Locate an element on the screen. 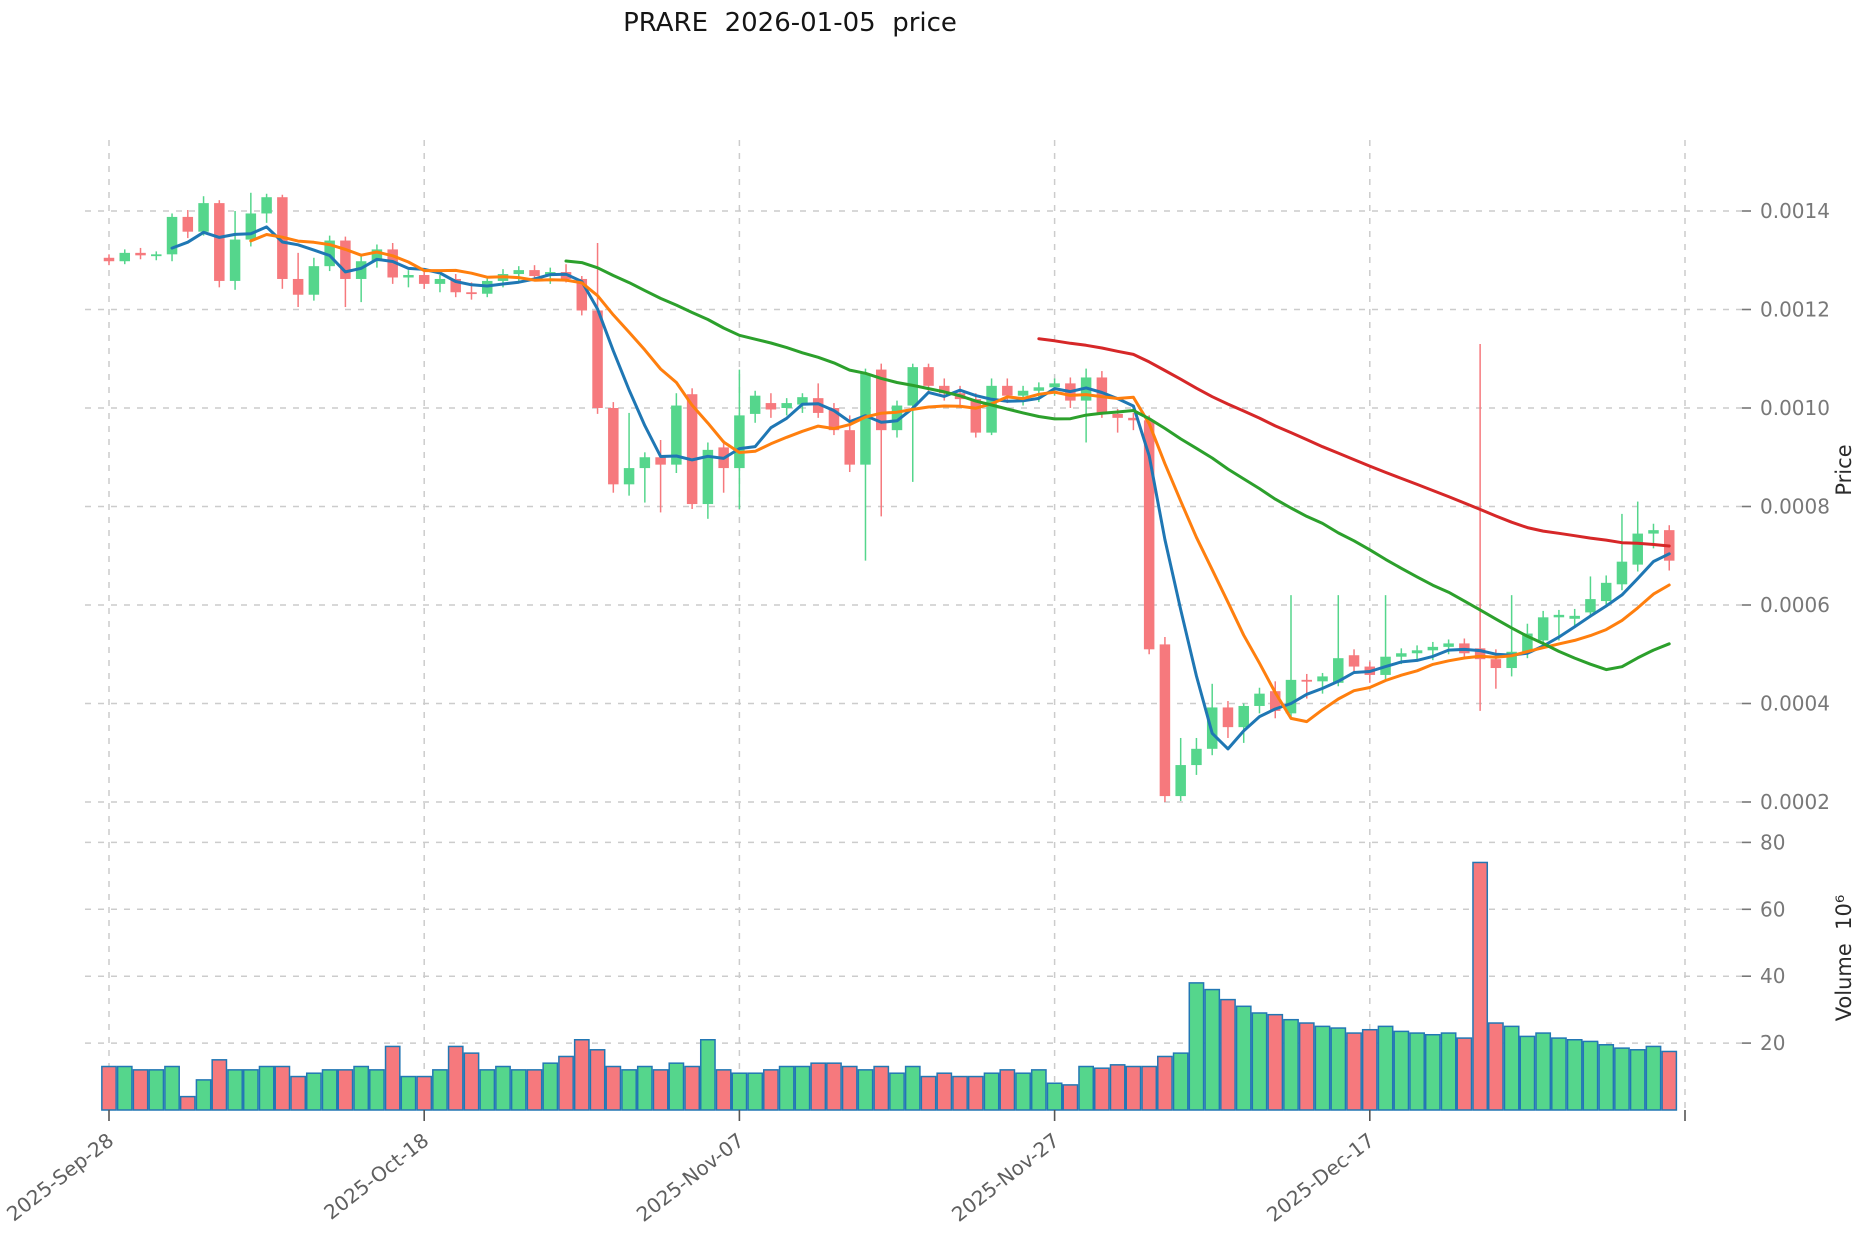 The image size is (1873, 1246). date-tick-label: 2025-Nov-27 is located at coordinates (1005, 1177).